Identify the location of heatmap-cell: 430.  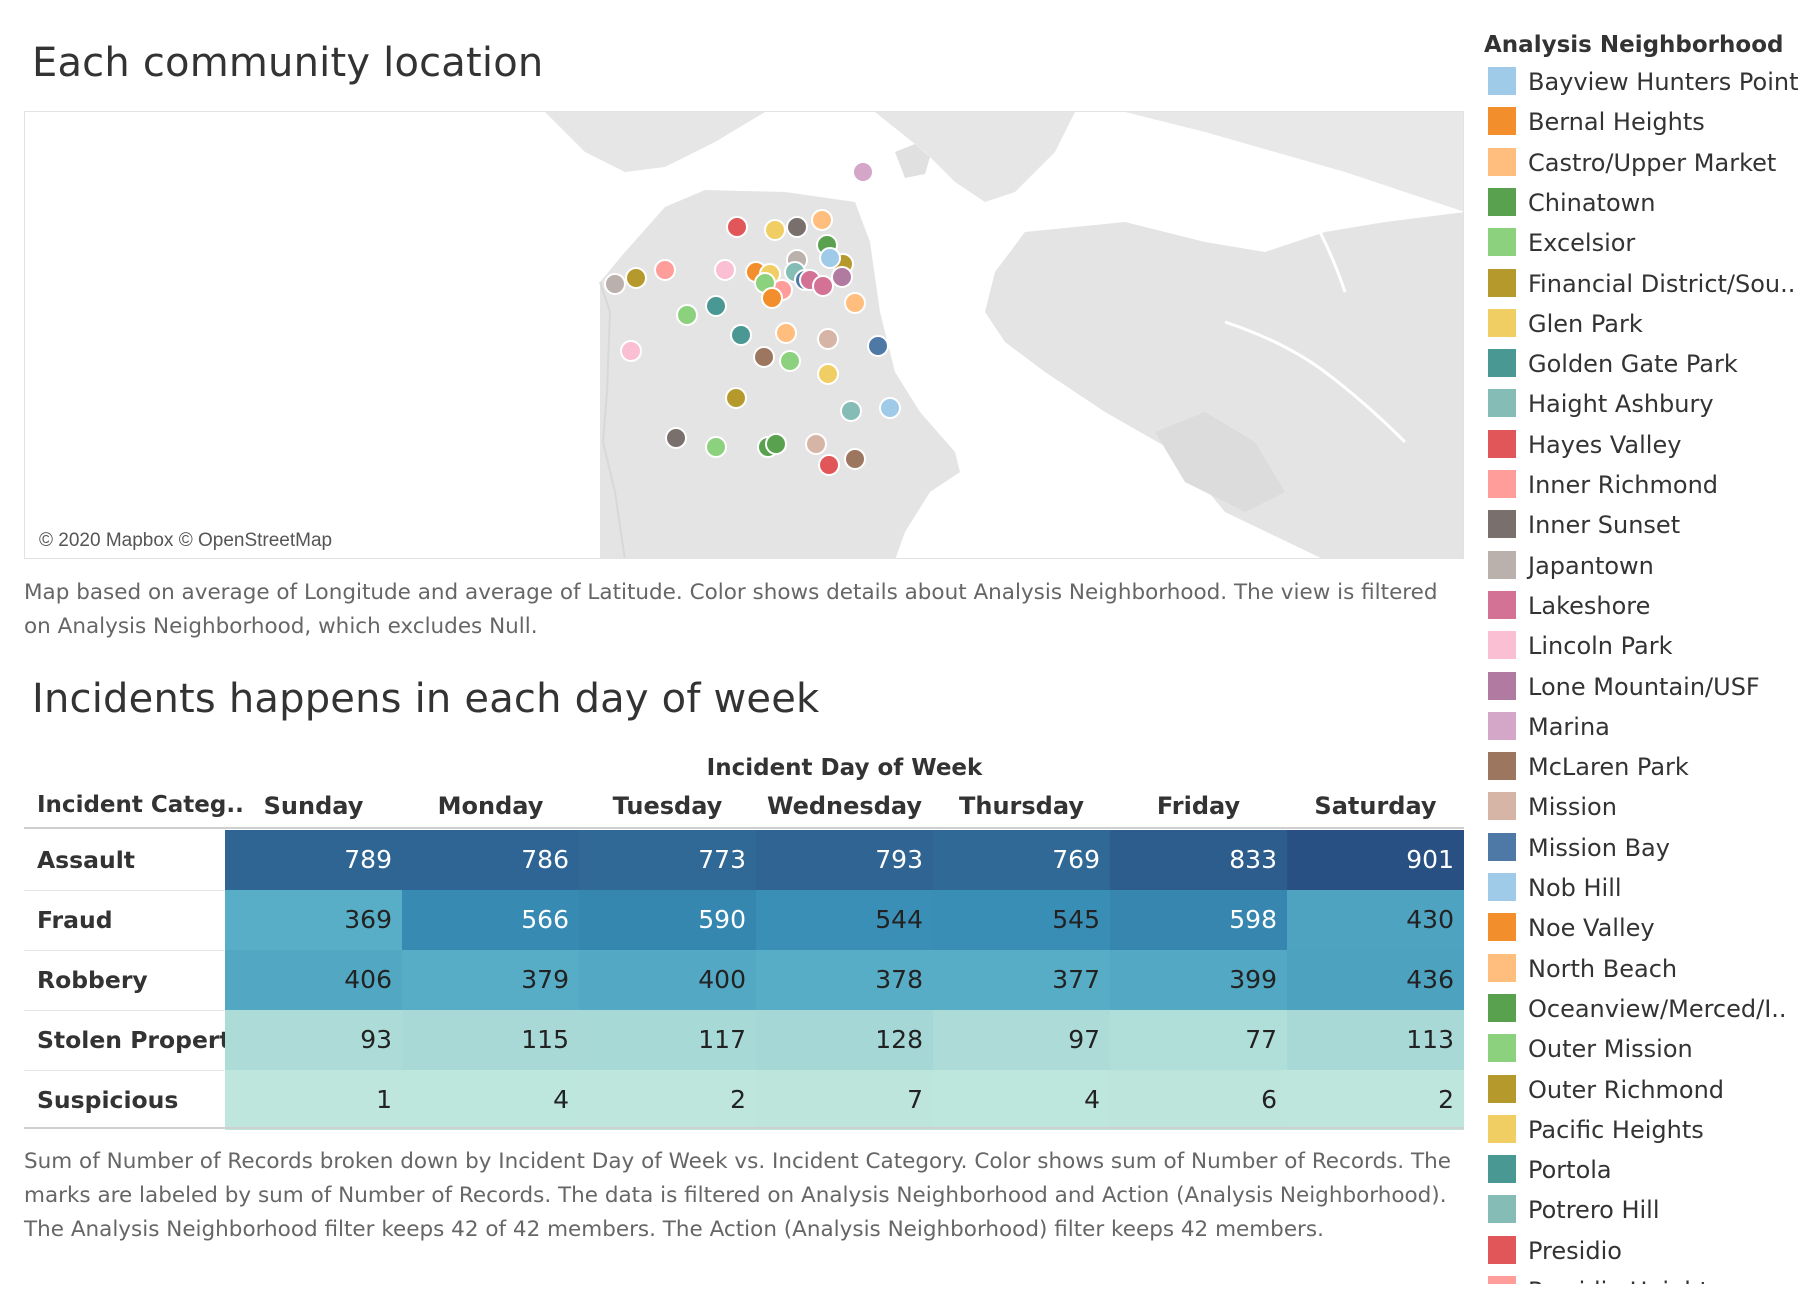
(1375, 920).